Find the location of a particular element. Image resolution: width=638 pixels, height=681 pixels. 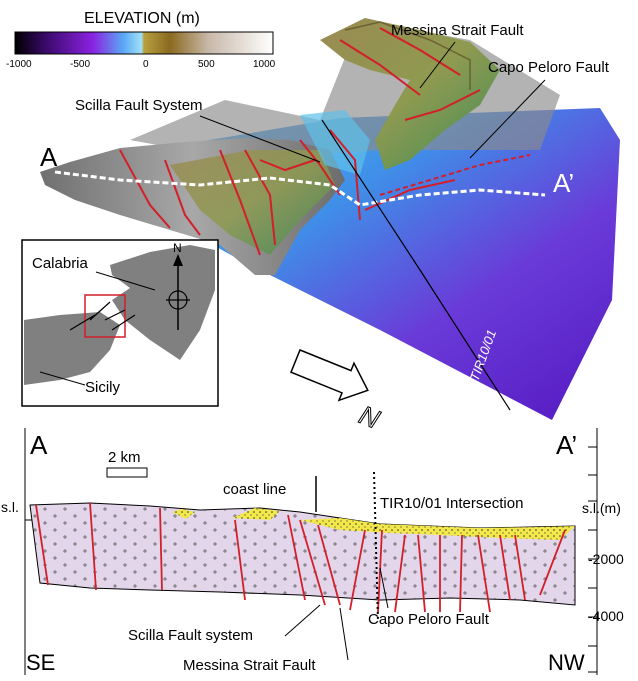

scale-label: 2 km is located at coordinates (124, 457).